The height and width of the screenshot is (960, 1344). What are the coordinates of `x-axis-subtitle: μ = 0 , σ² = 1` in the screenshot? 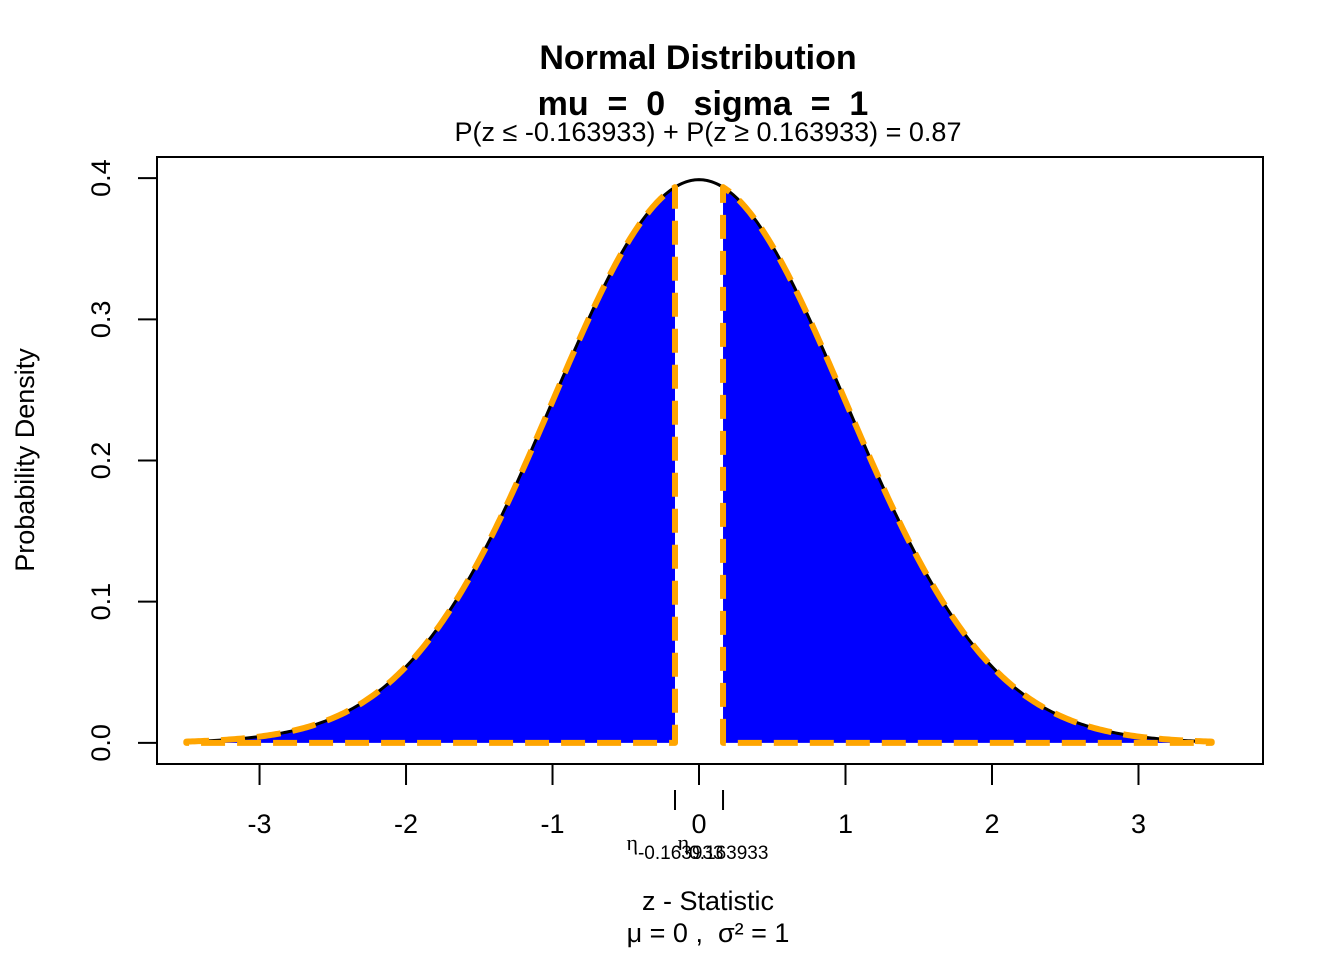 It's located at (708, 933).